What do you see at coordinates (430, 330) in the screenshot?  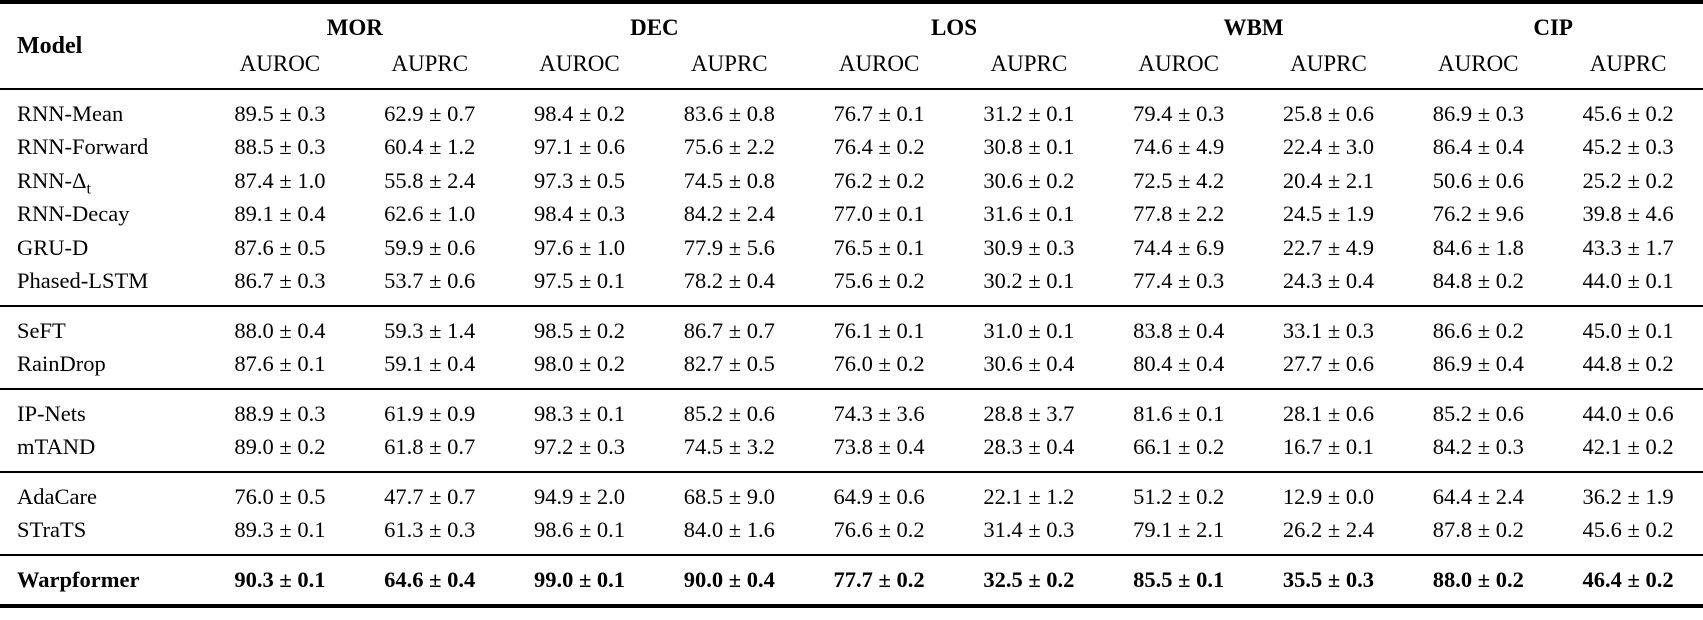 I see `metric-value: 59.3 ± 1.4` at bounding box center [430, 330].